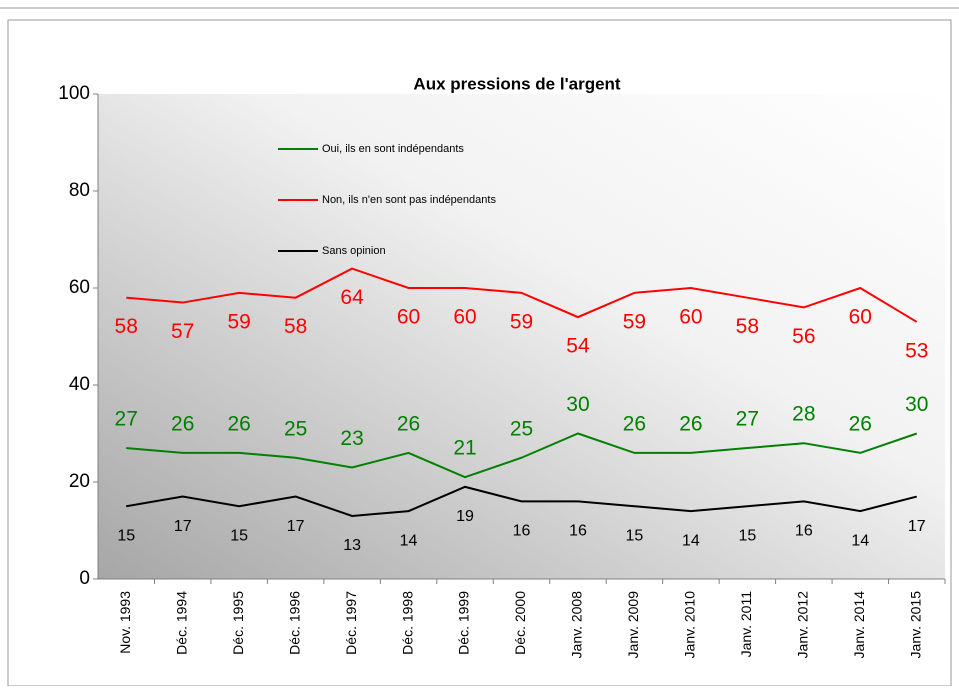  Describe the element at coordinates (578, 346) in the screenshot. I see `data-label: 54` at that location.